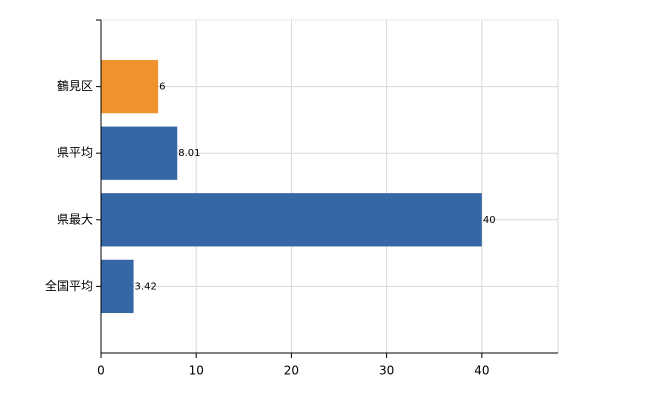 The height and width of the screenshot is (400, 650). What do you see at coordinates (481, 371) in the screenshot?
I see `x-tick-label: 40` at bounding box center [481, 371].